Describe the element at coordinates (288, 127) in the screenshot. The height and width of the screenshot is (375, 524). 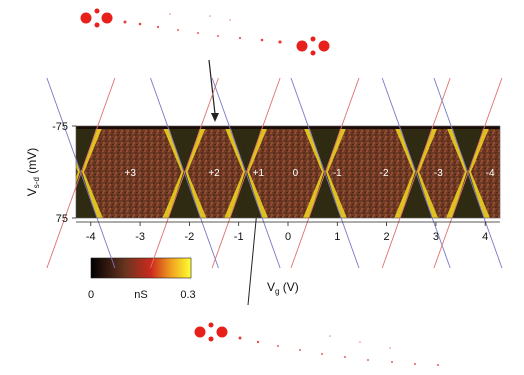
I see `heatmap-top-strip` at that location.